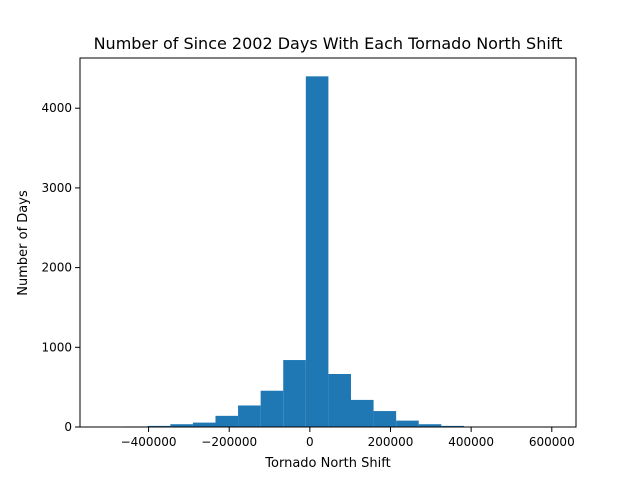 Image resolution: width=640 pixels, height=484 pixels. Describe the element at coordinates (471, 442) in the screenshot. I see `x-tick-label: 400000` at that location.